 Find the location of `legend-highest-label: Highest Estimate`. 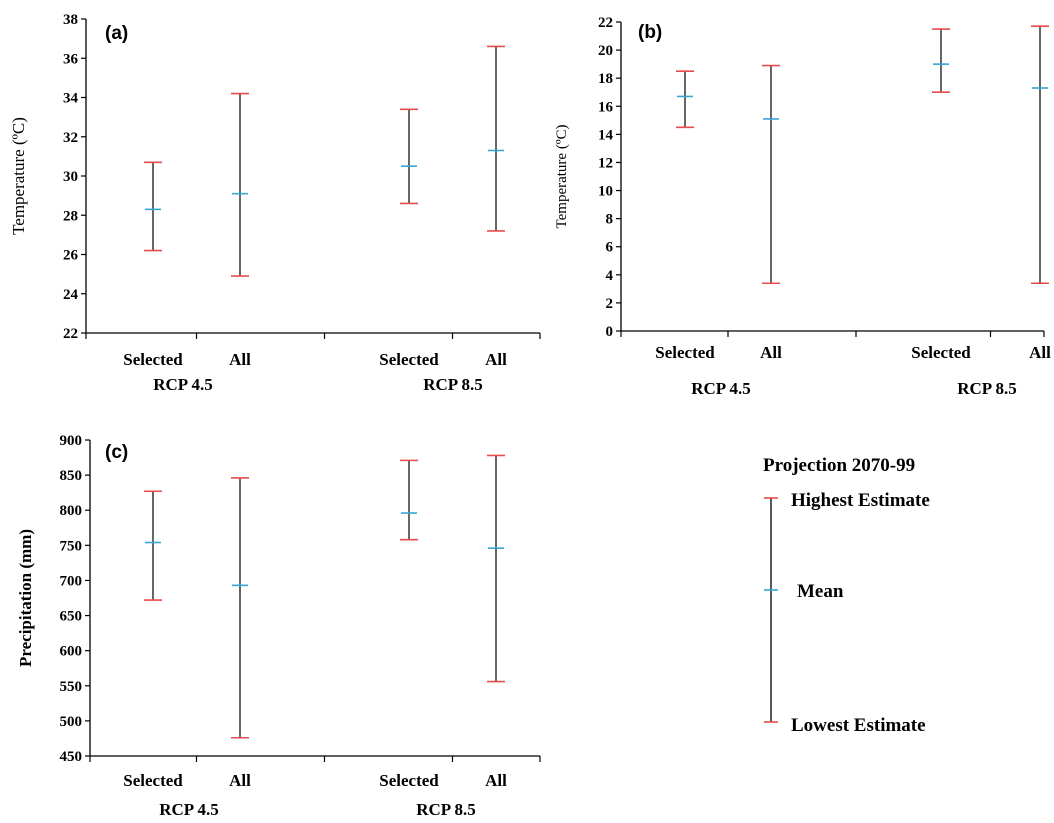

legend-highest-label: Highest Estimate is located at coordinates (860, 500).